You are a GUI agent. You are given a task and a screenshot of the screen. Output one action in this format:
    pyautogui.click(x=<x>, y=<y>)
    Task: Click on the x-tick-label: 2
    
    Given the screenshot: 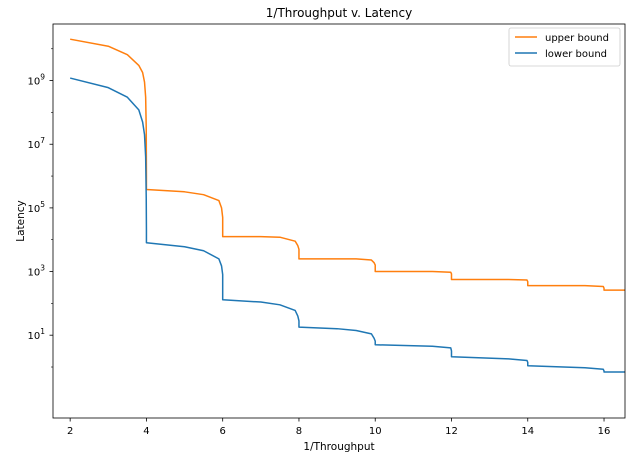 What is the action you would take?
    pyautogui.click(x=70, y=431)
    